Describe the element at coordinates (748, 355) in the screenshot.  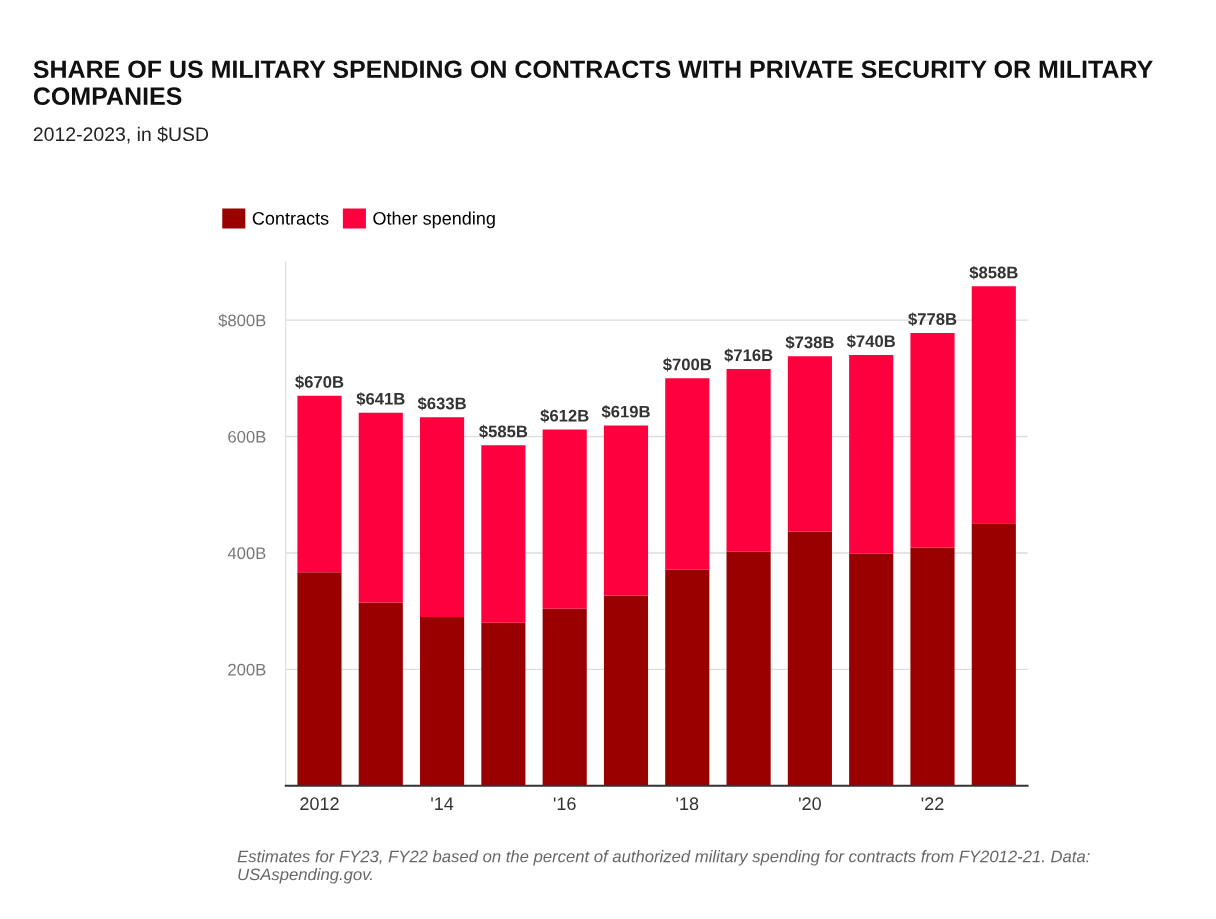
I see `total-label: $716B` at that location.